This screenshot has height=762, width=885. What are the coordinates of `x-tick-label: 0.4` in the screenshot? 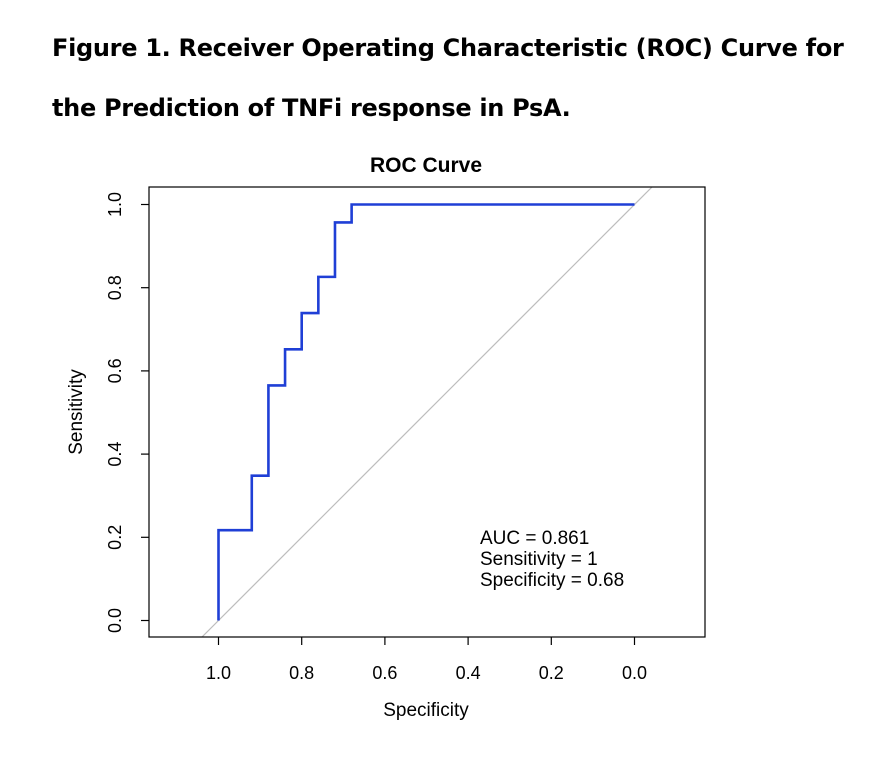 It's located at (468, 673).